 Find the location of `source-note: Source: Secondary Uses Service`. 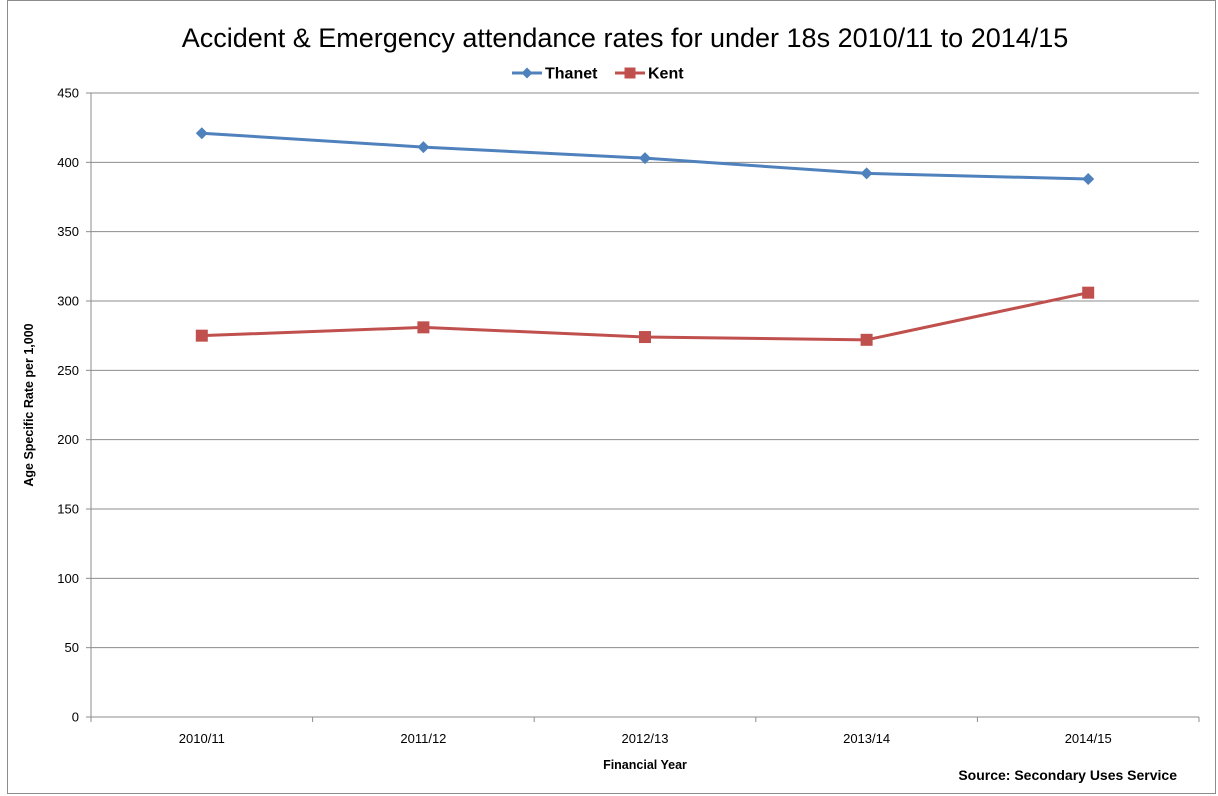

source-note: Source: Secondary Uses Service is located at coordinates (1067, 775).